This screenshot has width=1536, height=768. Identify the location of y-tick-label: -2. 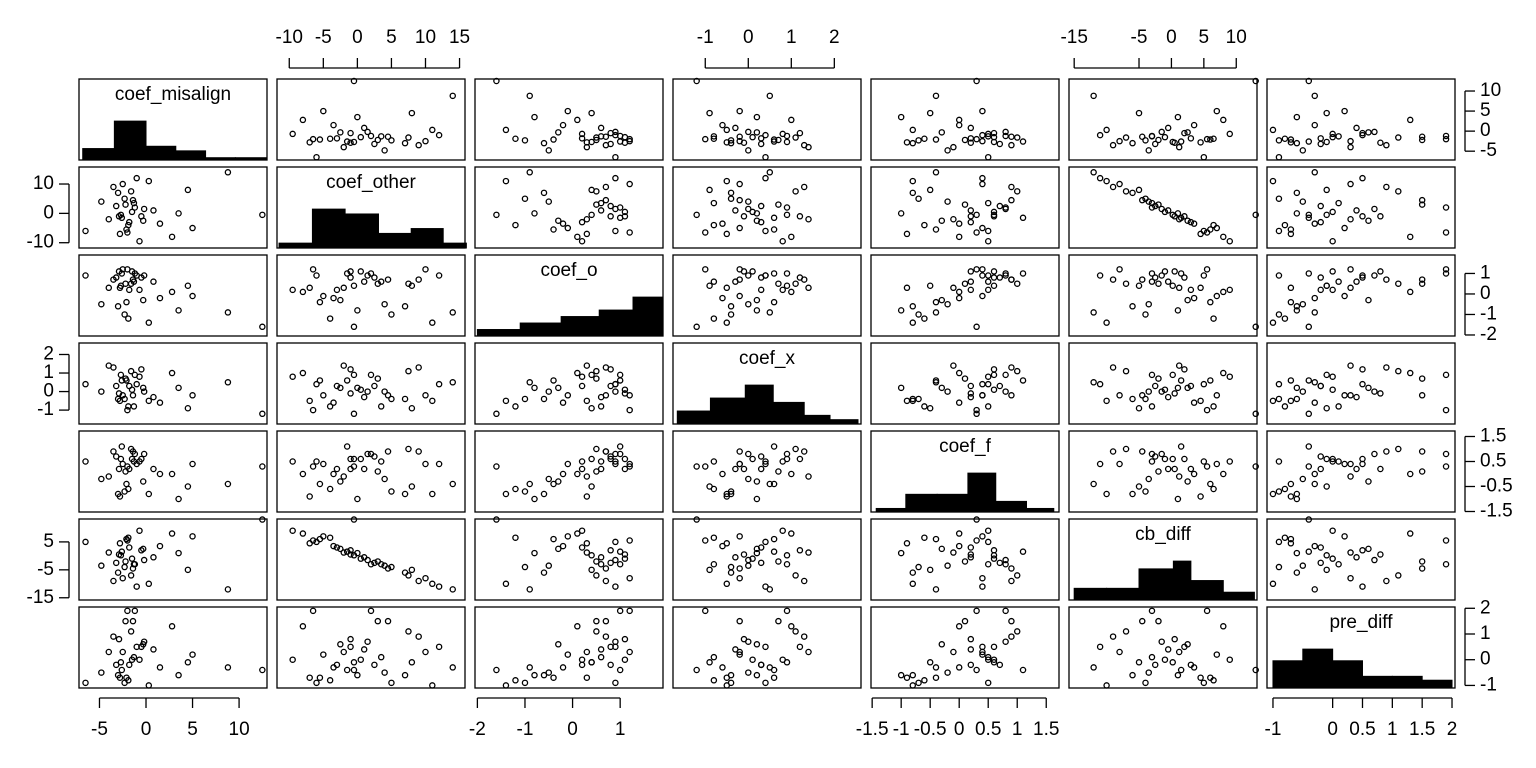
(1488, 334).